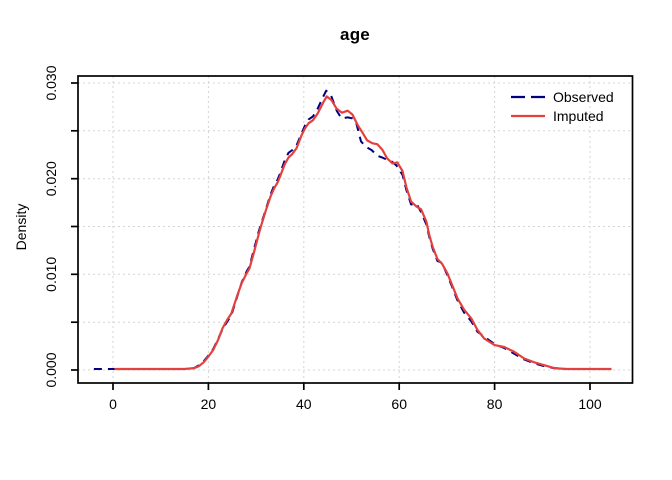 This screenshot has height=480, width=672. Describe the element at coordinates (355, 34) in the screenshot. I see `chart-title: age` at that location.